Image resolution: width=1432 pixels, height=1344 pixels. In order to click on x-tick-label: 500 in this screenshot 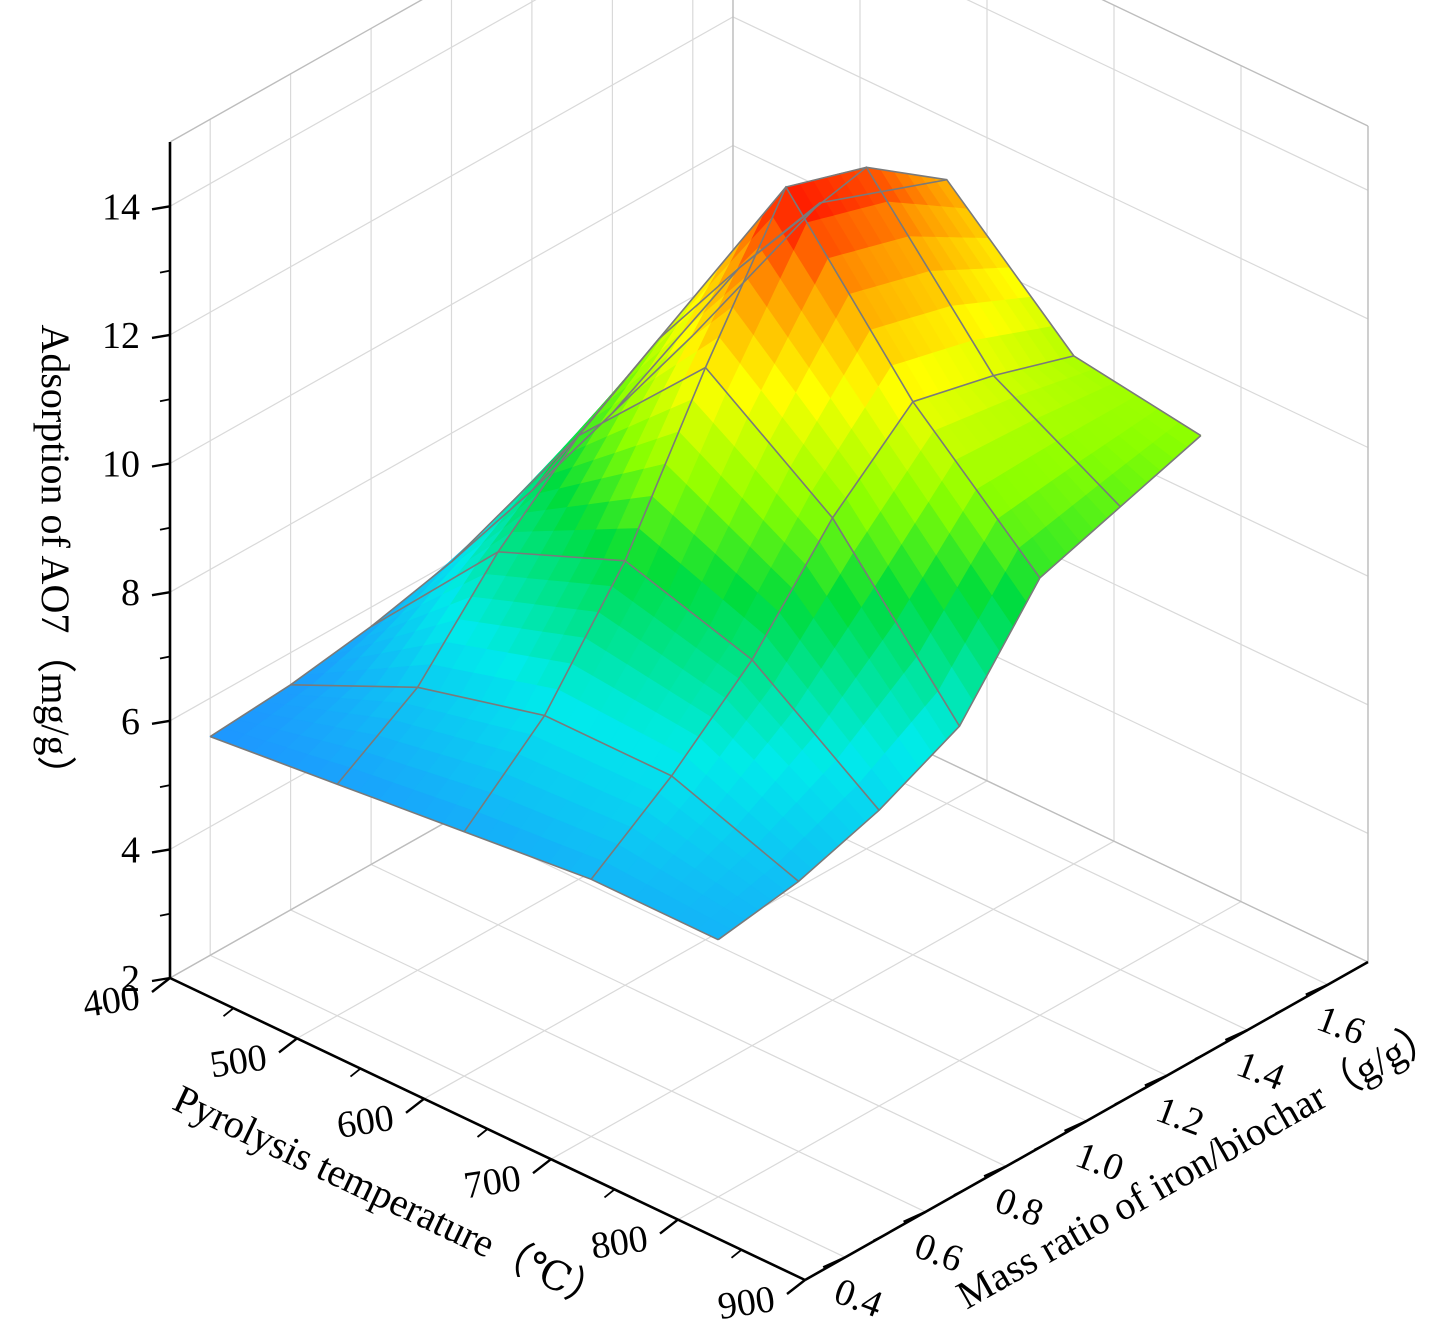, I will do `click(238, 1061)`.